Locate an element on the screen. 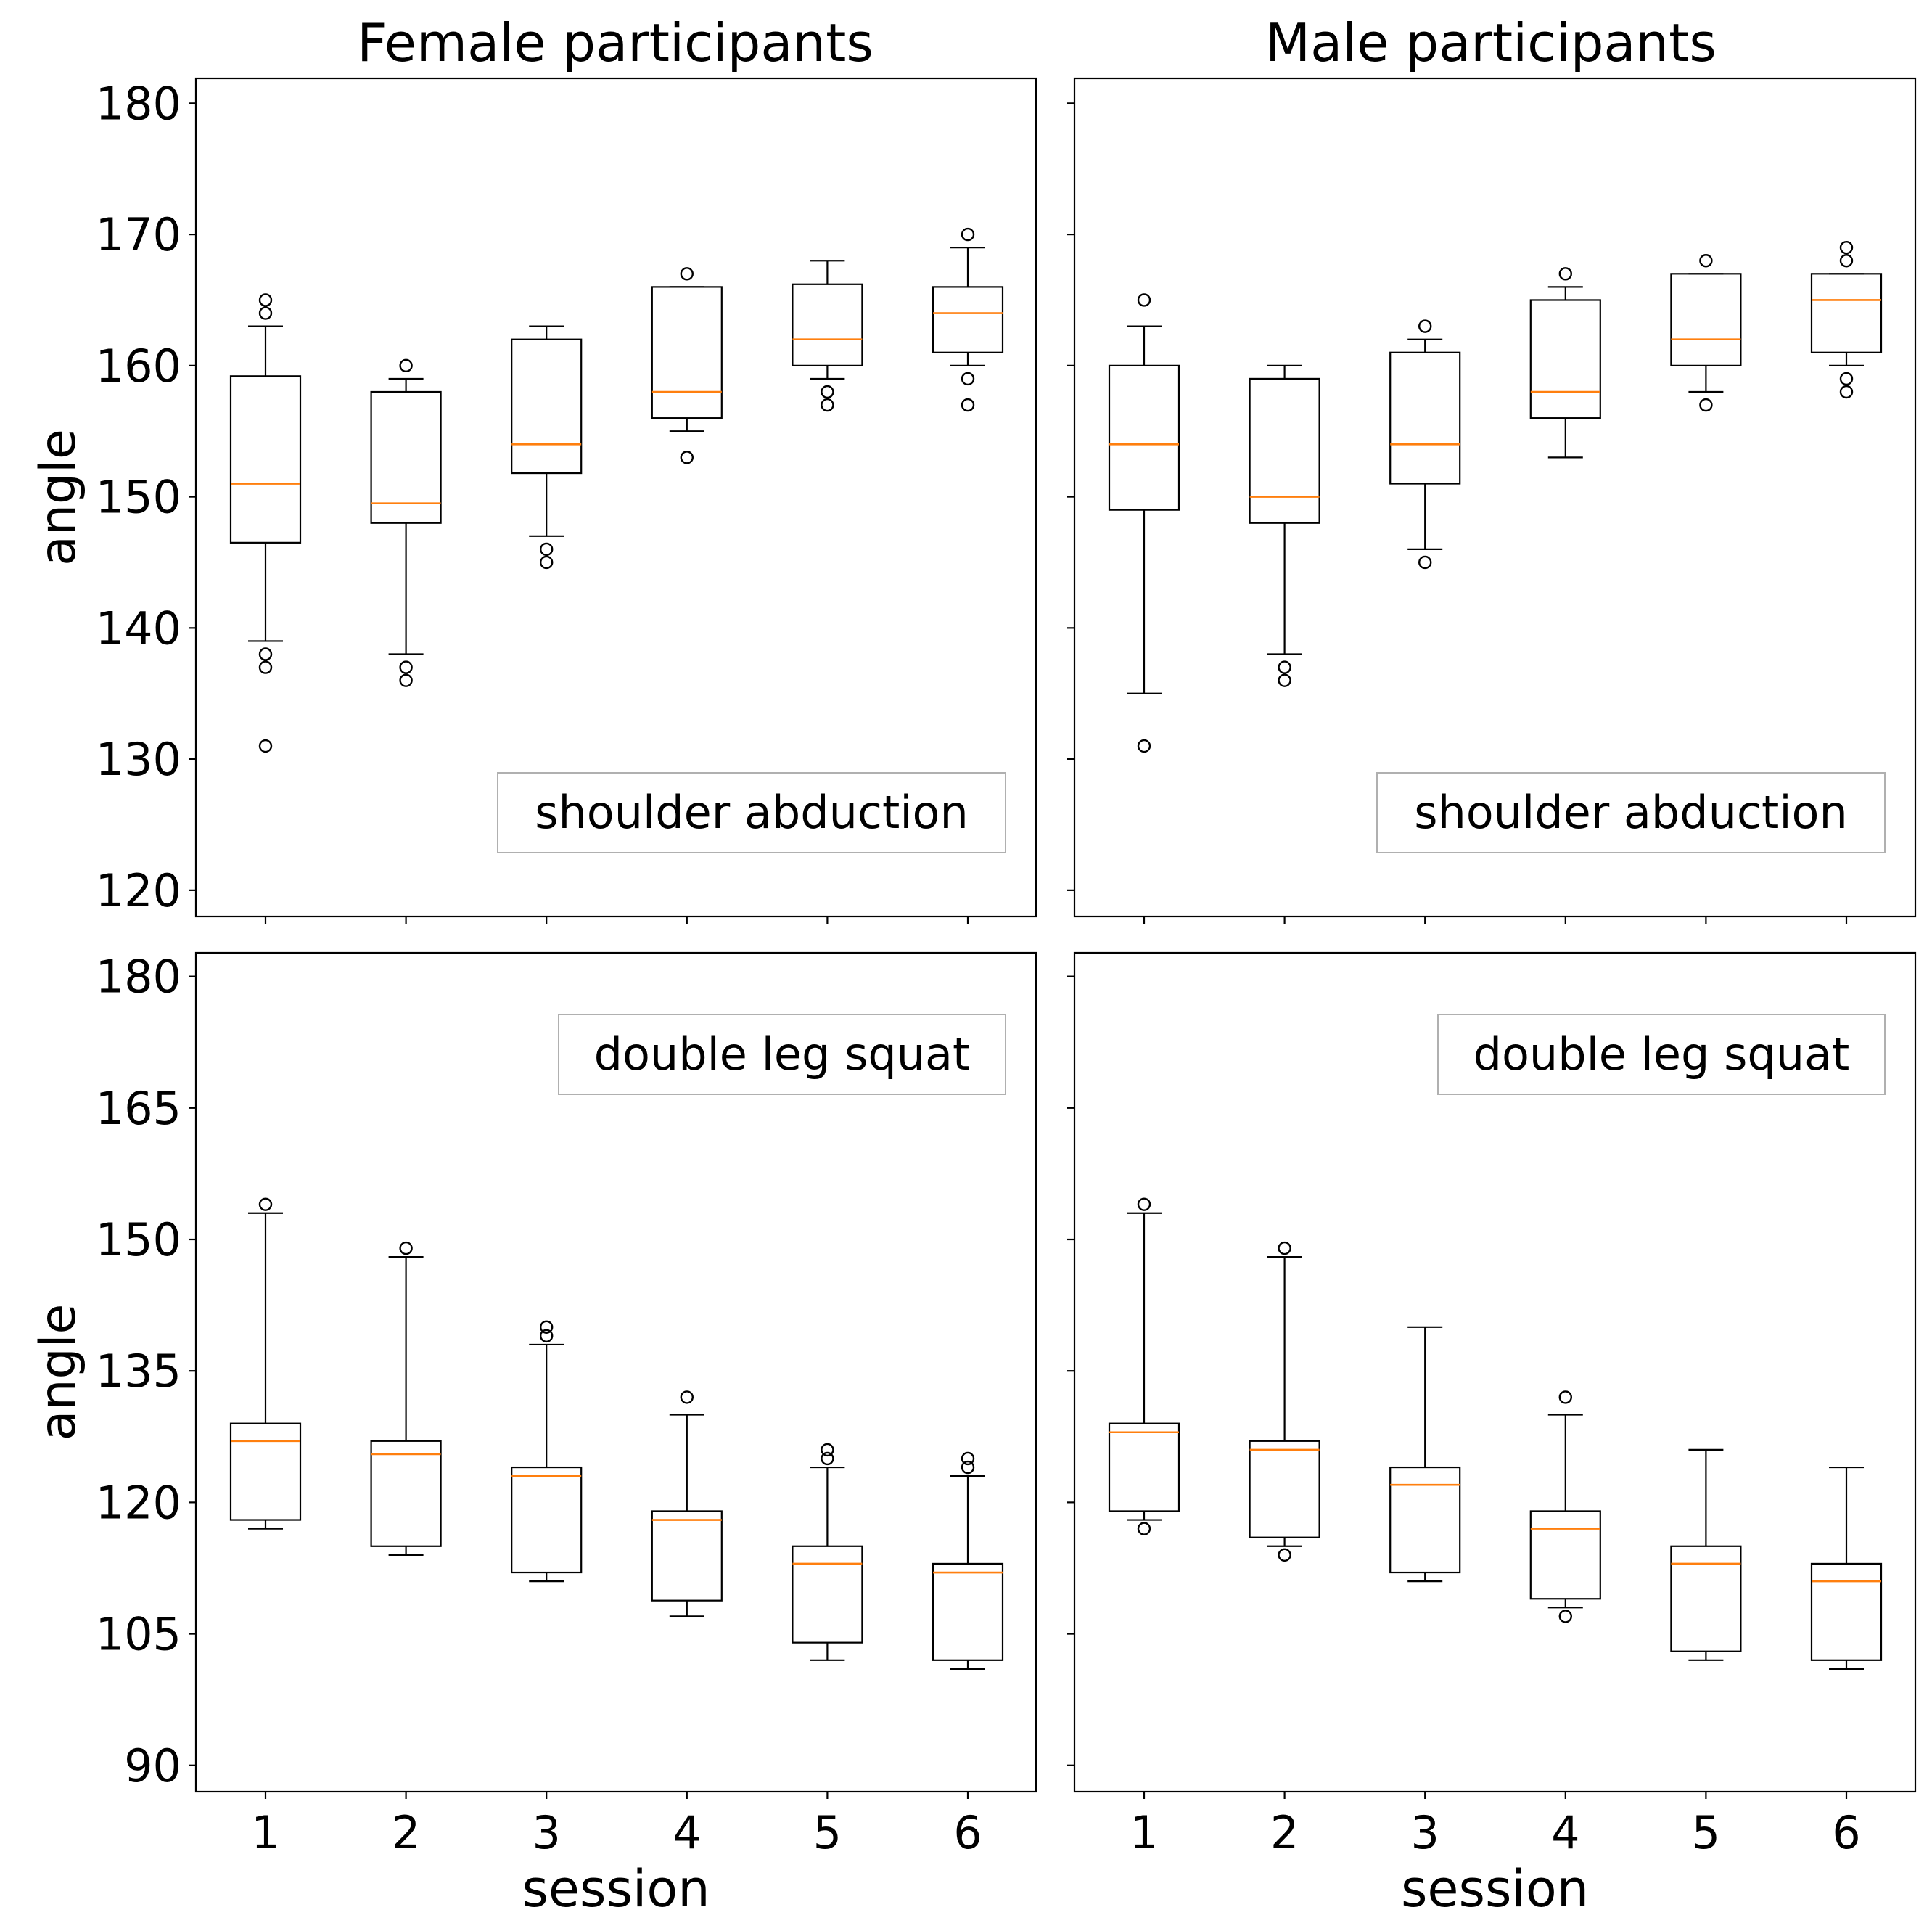  y-tick-label: 165 is located at coordinates (138, 1108).